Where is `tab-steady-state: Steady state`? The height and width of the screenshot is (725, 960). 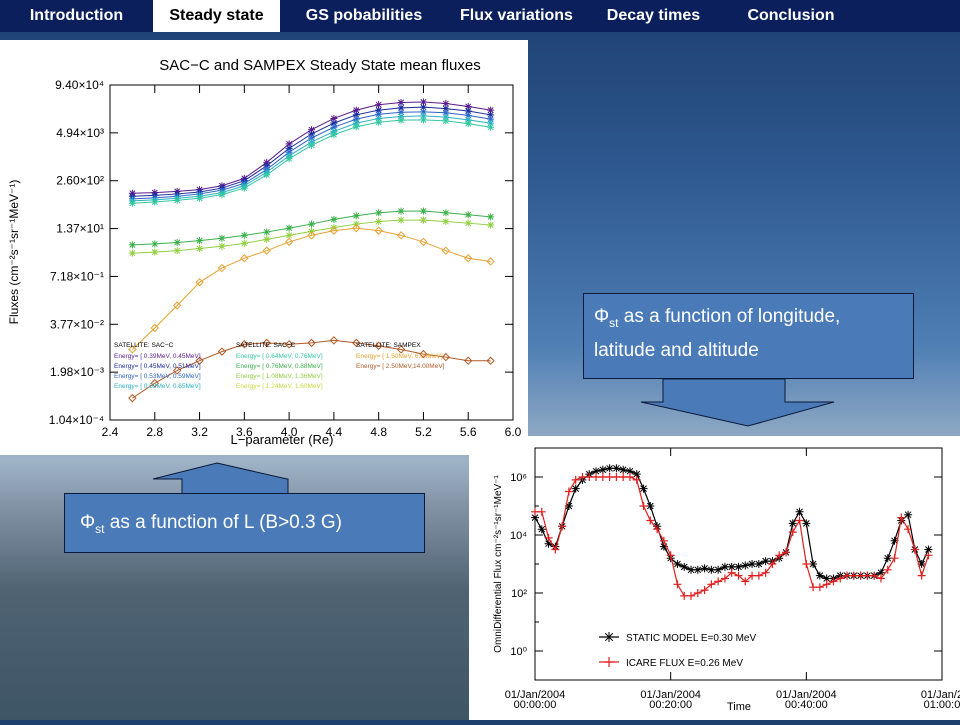 tab-steady-state: Steady state is located at coordinates (216, 16).